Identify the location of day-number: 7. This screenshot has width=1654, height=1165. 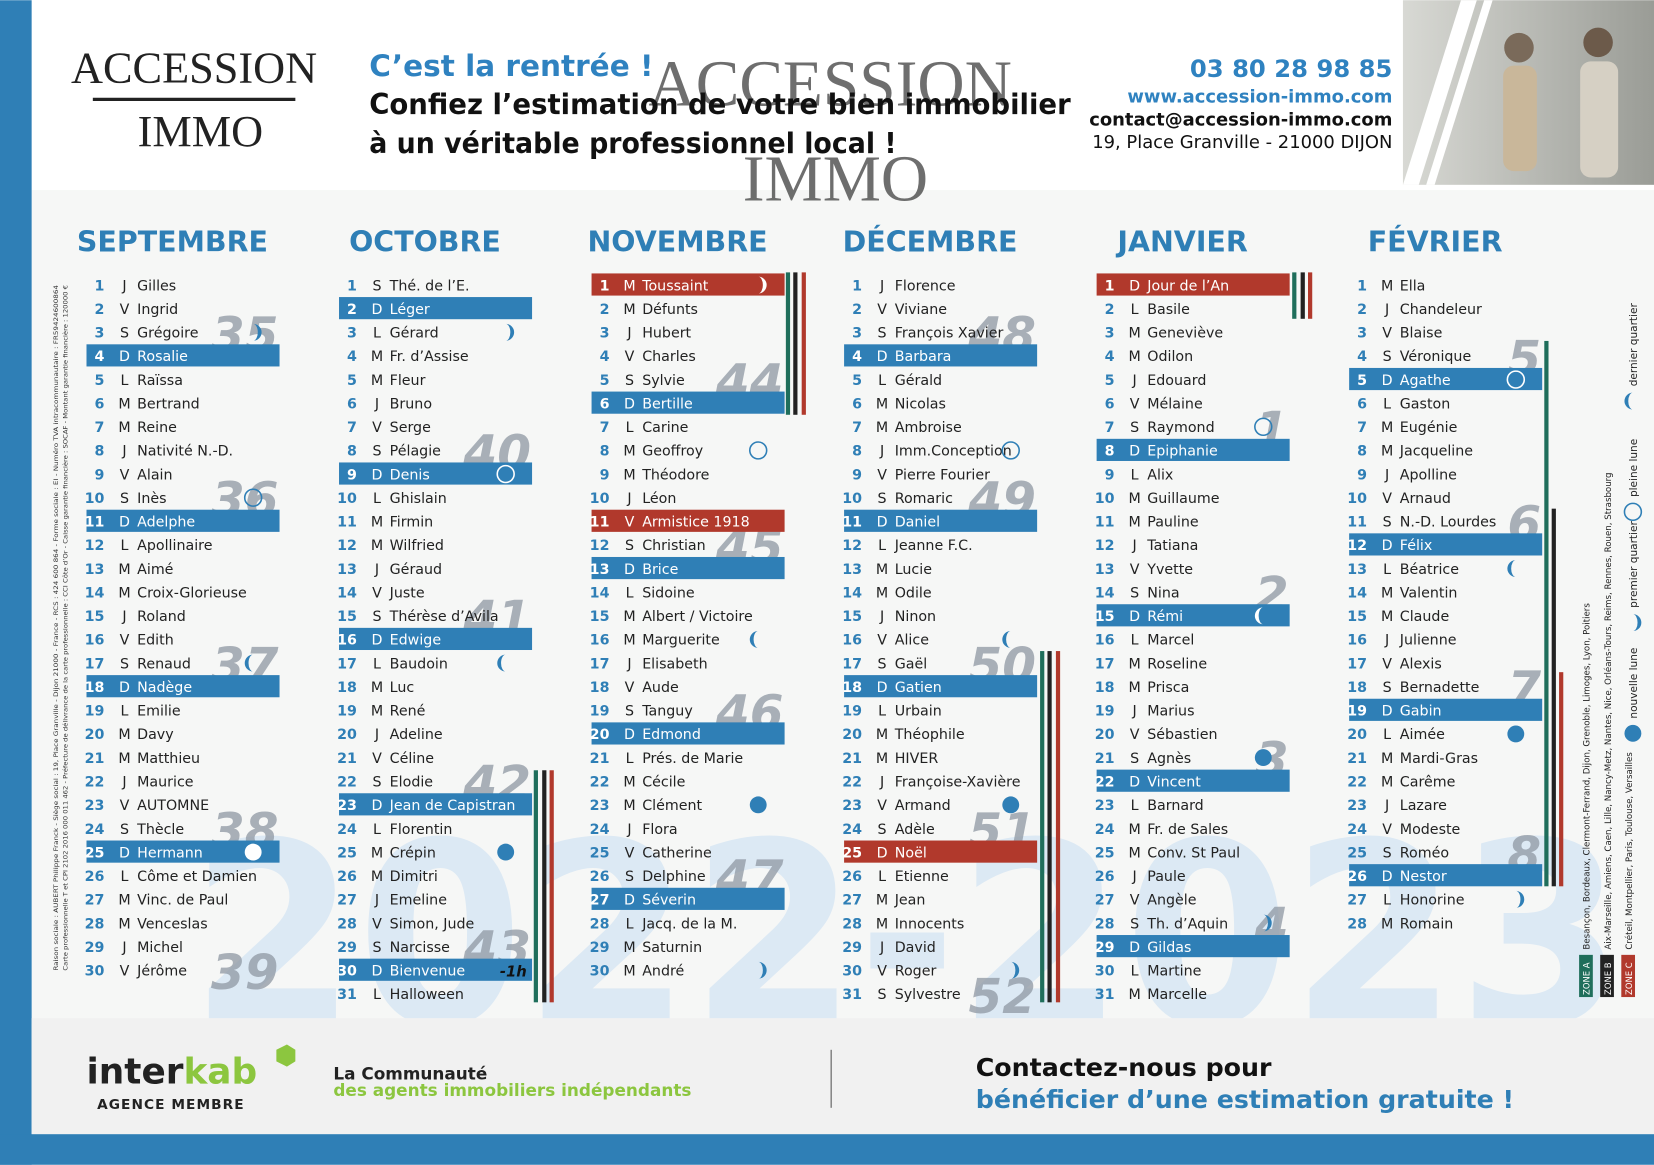
(352, 428).